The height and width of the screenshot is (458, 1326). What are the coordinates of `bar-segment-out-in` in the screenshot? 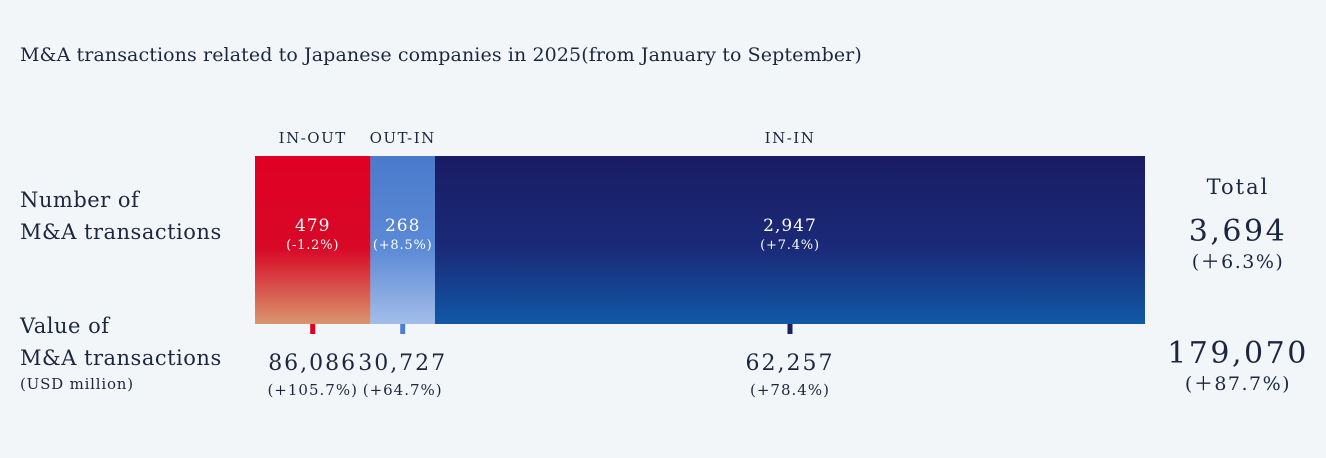 It's located at (402, 240).